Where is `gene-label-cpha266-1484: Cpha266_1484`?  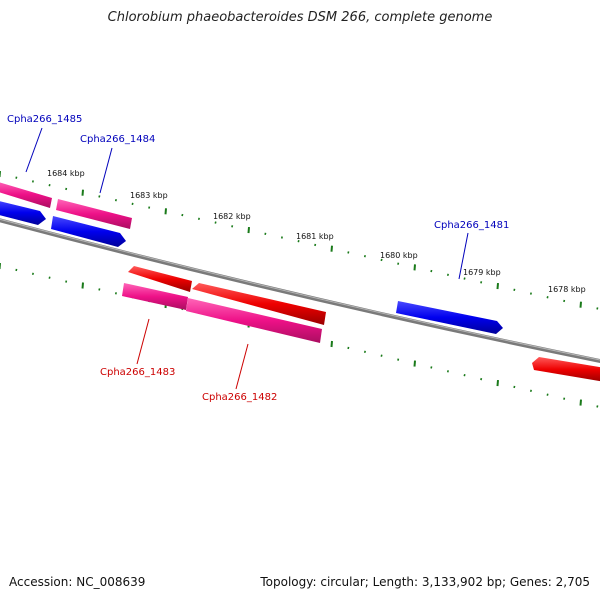
gene-label-cpha266-1484: Cpha266_1484 is located at coordinates (117, 139).